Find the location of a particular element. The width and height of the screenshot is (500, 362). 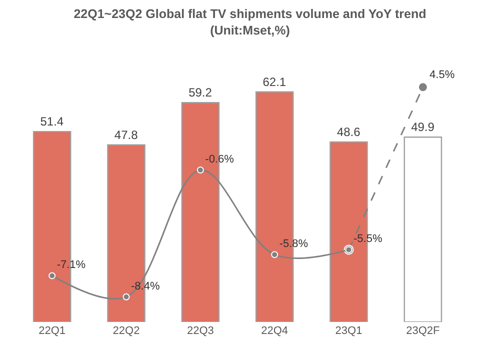

data-label: 49.9 is located at coordinates (423, 127).